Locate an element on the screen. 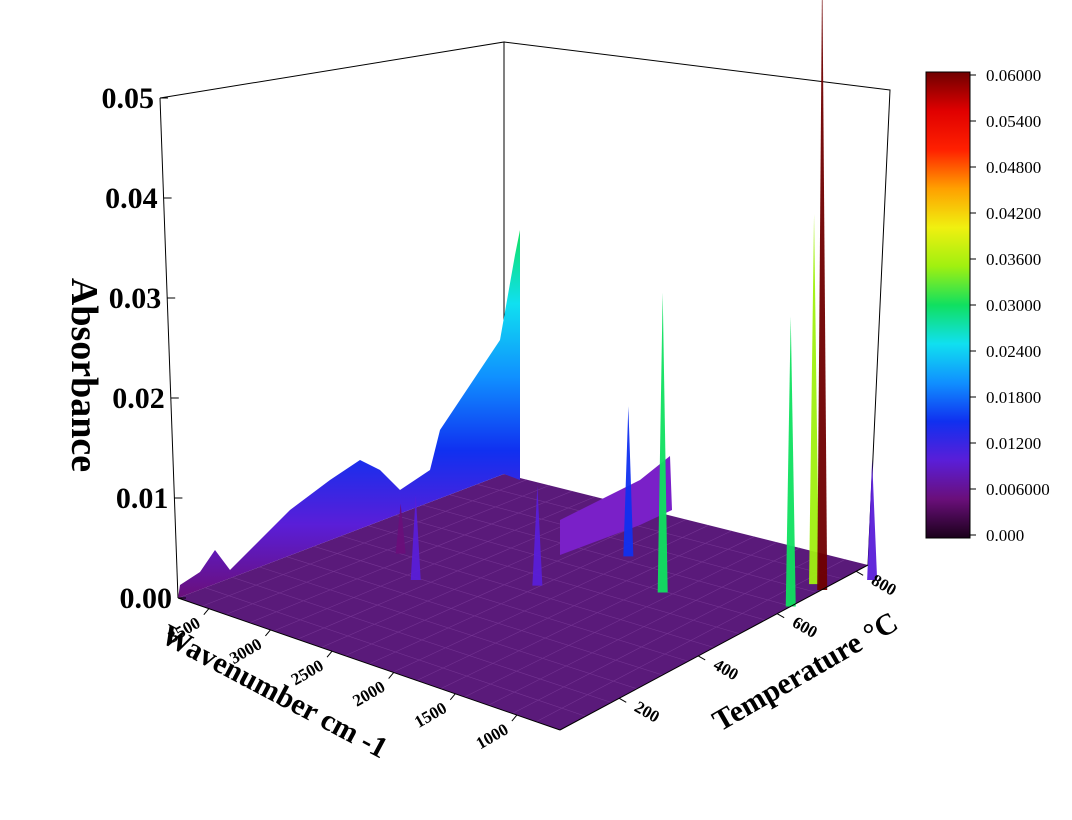  x-axis-line is located at coordinates (369, 664).